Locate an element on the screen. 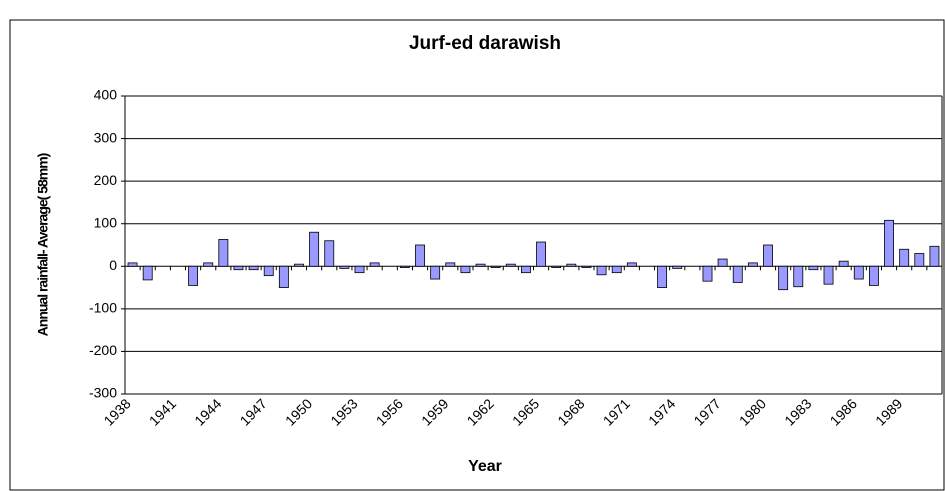  x-axis-label: Year is located at coordinates (485, 466).